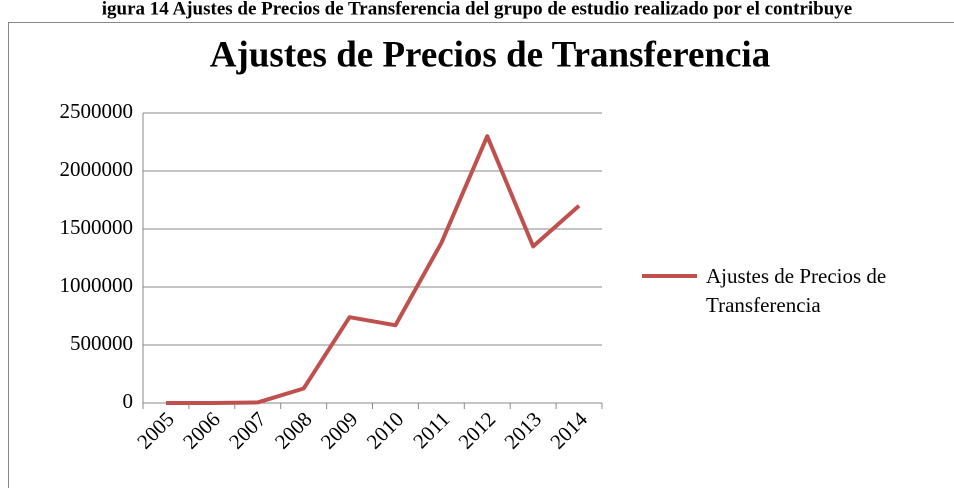  What do you see at coordinates (97, 227) in the screenshot?
I see `y-tick-label: 1500000` at bounding box center [97, 227].